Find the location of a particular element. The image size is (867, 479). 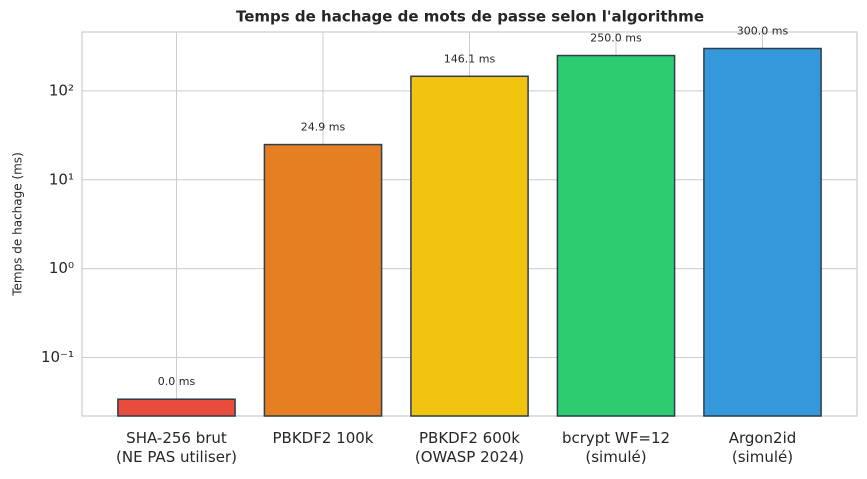

x-tick-label: bcrypt WF=12 (simulé) is located at coordinates (616, 447).